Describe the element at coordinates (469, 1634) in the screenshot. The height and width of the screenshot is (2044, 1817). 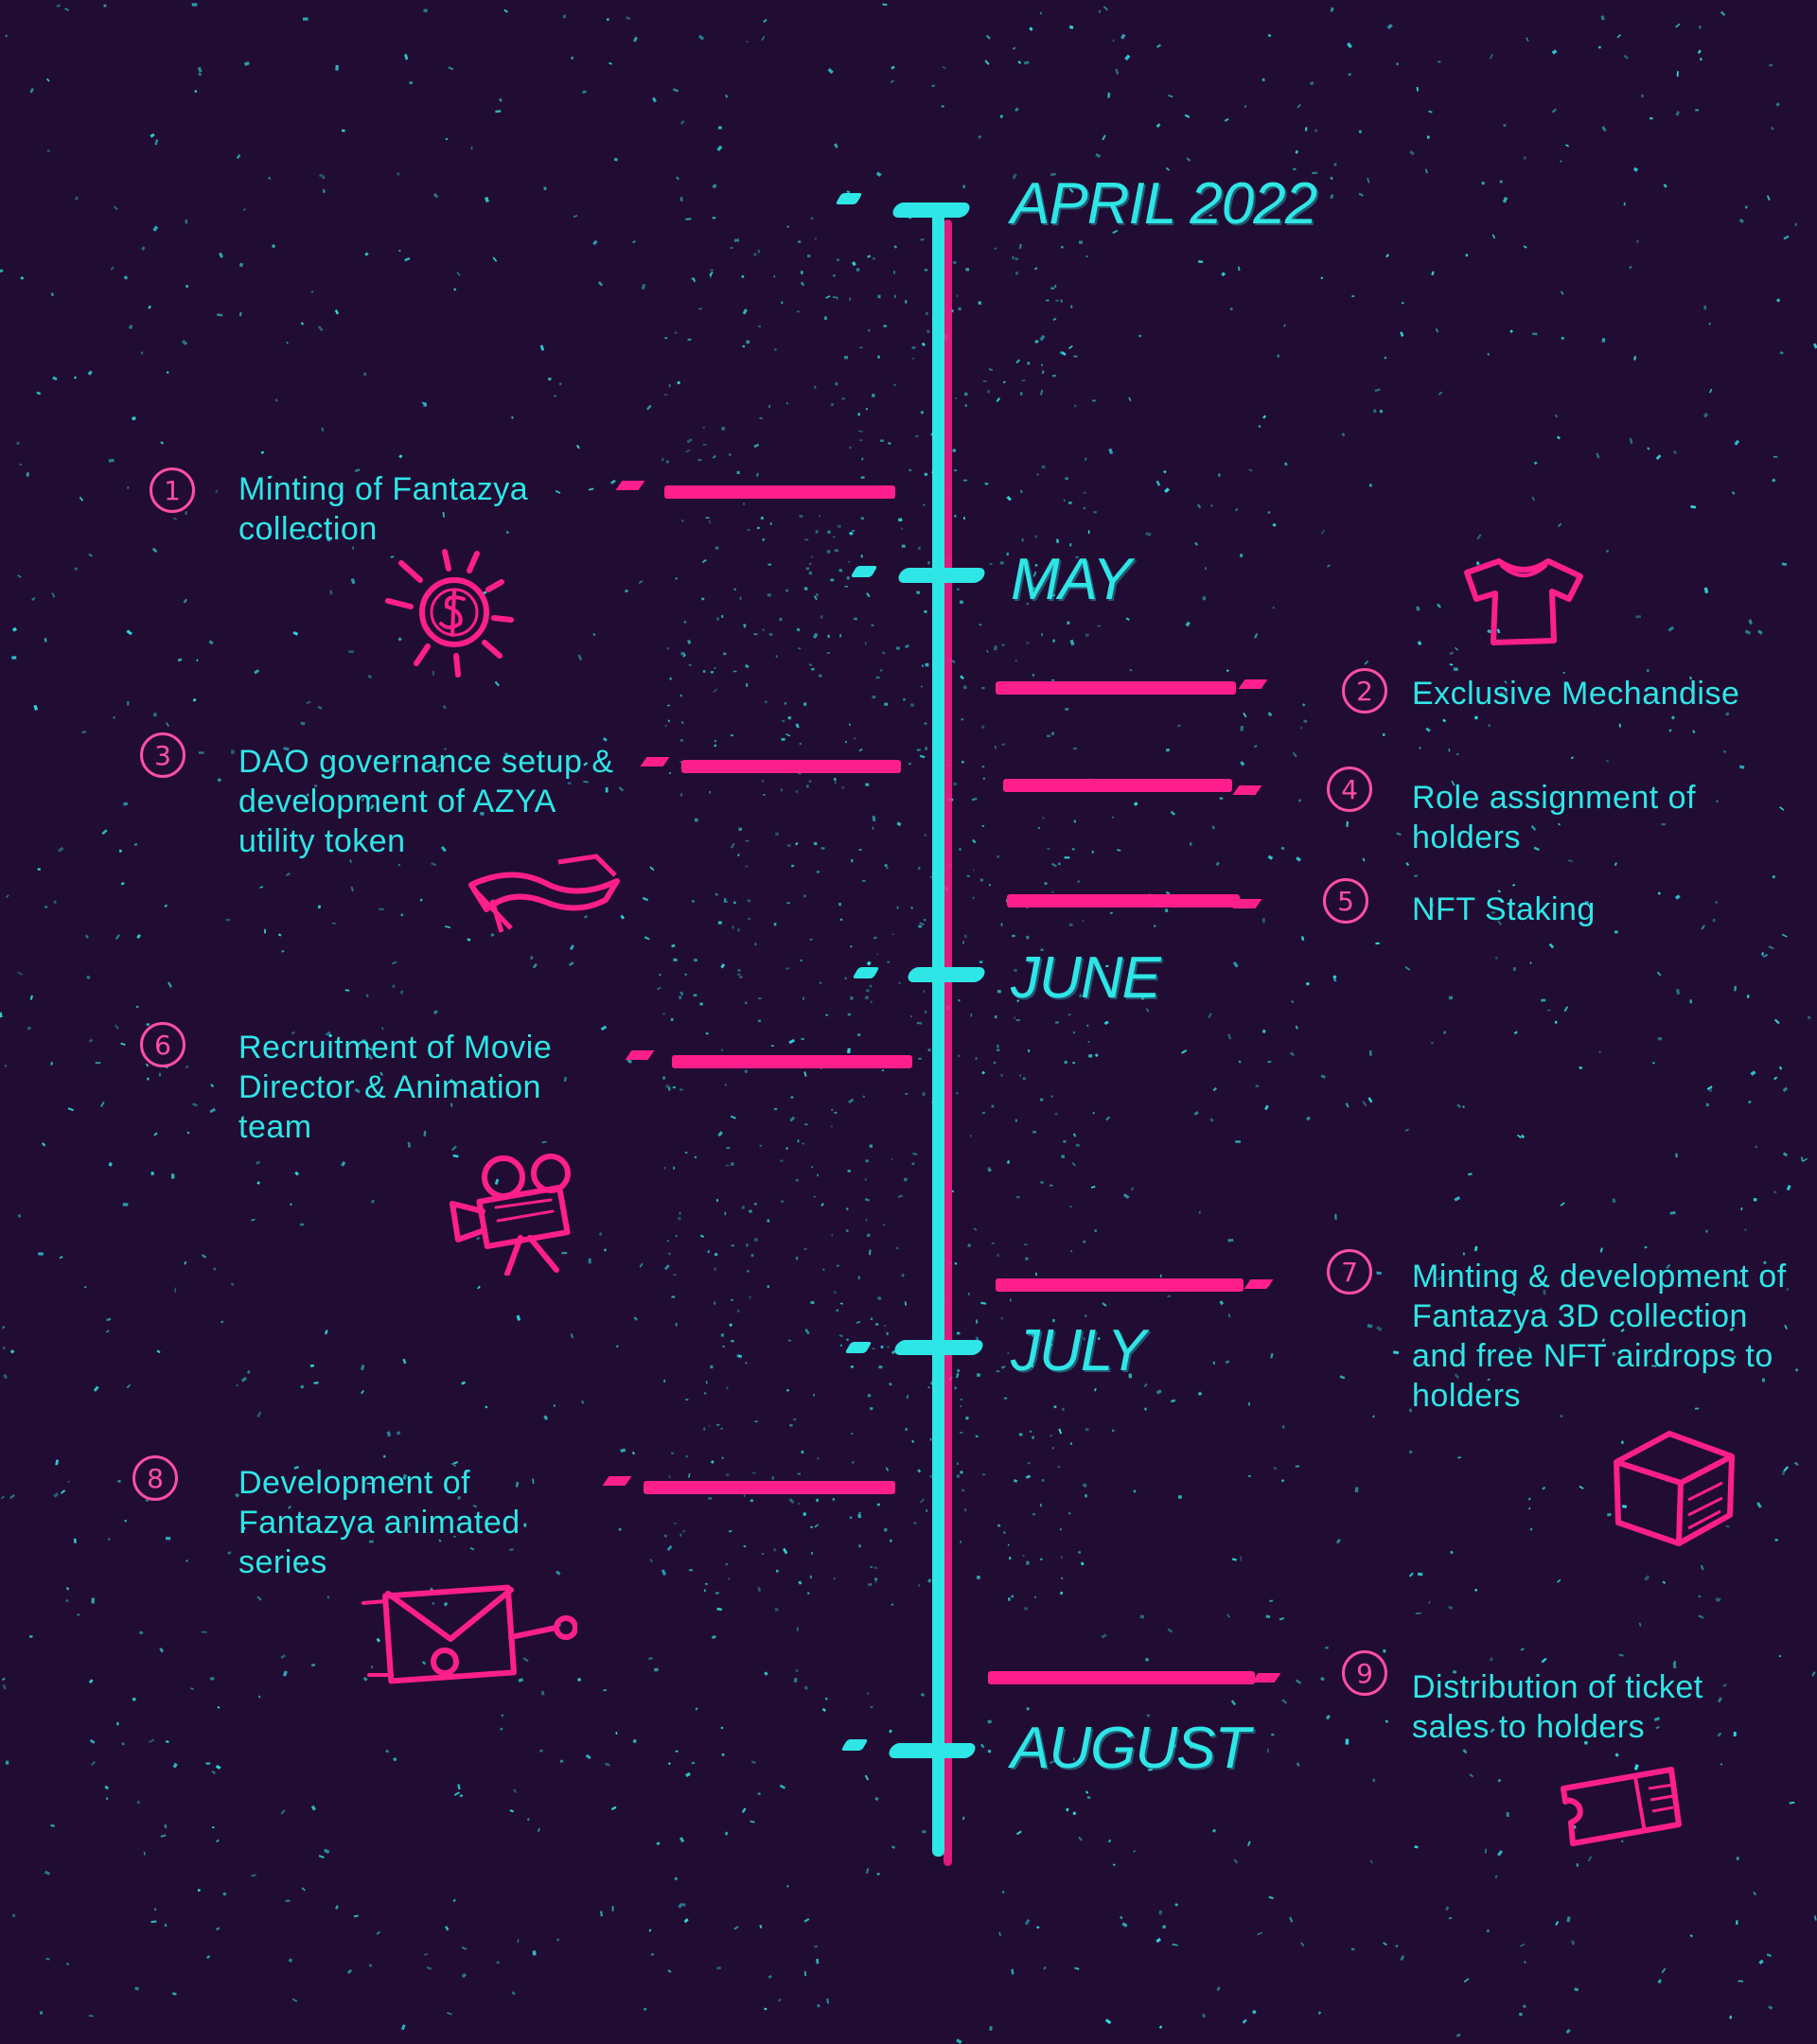
I see `film-reel-icon` at that location.